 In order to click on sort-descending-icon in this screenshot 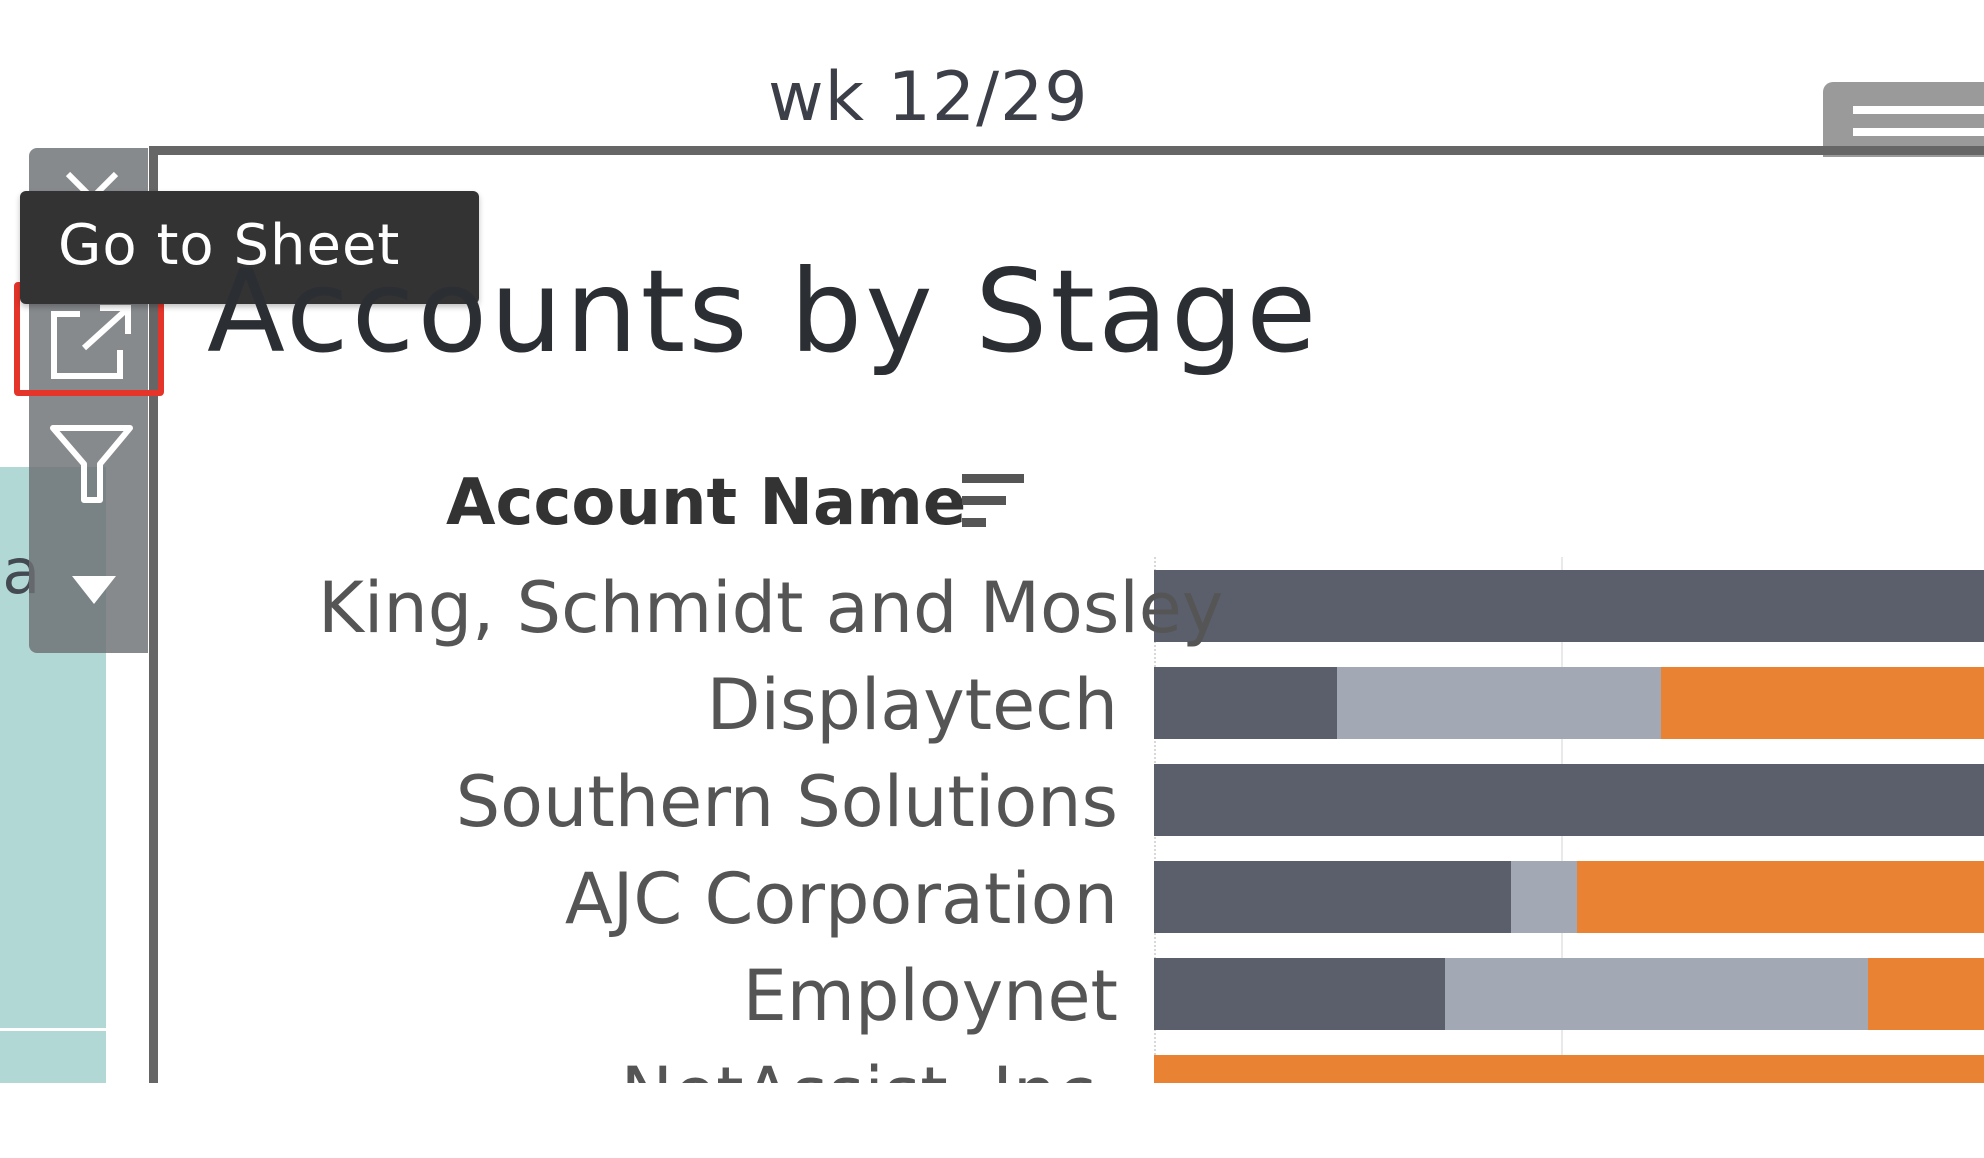, I will do `click(994, 504)`.